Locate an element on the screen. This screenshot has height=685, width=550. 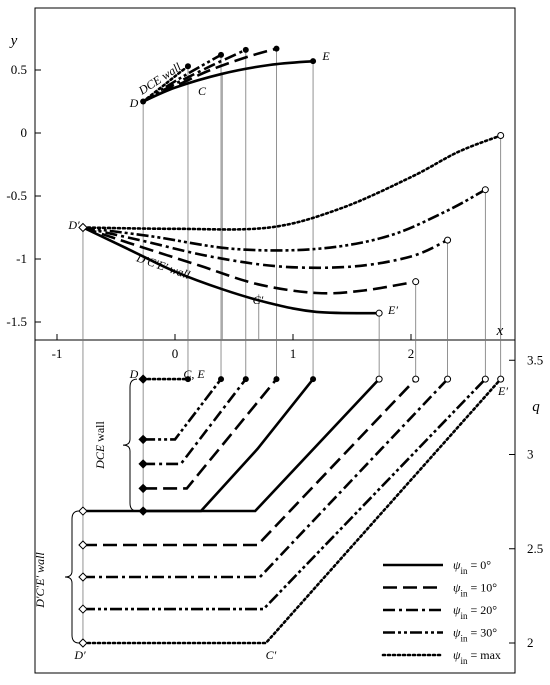
series-2-q-E-point is located at coordinates (245, 379).